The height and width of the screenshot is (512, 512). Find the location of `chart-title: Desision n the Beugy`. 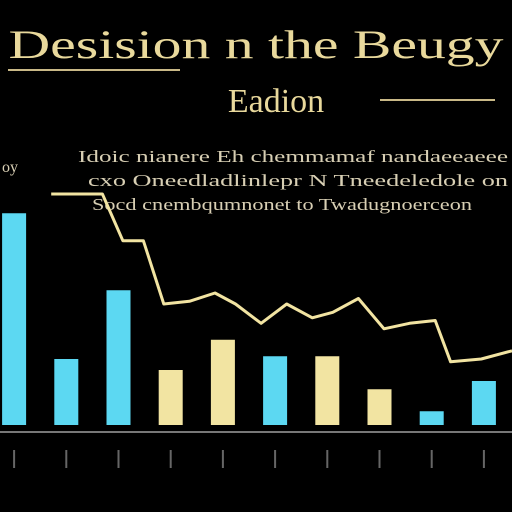

chart-title: Desision n the Beugy is located at coordinates (256, 44).